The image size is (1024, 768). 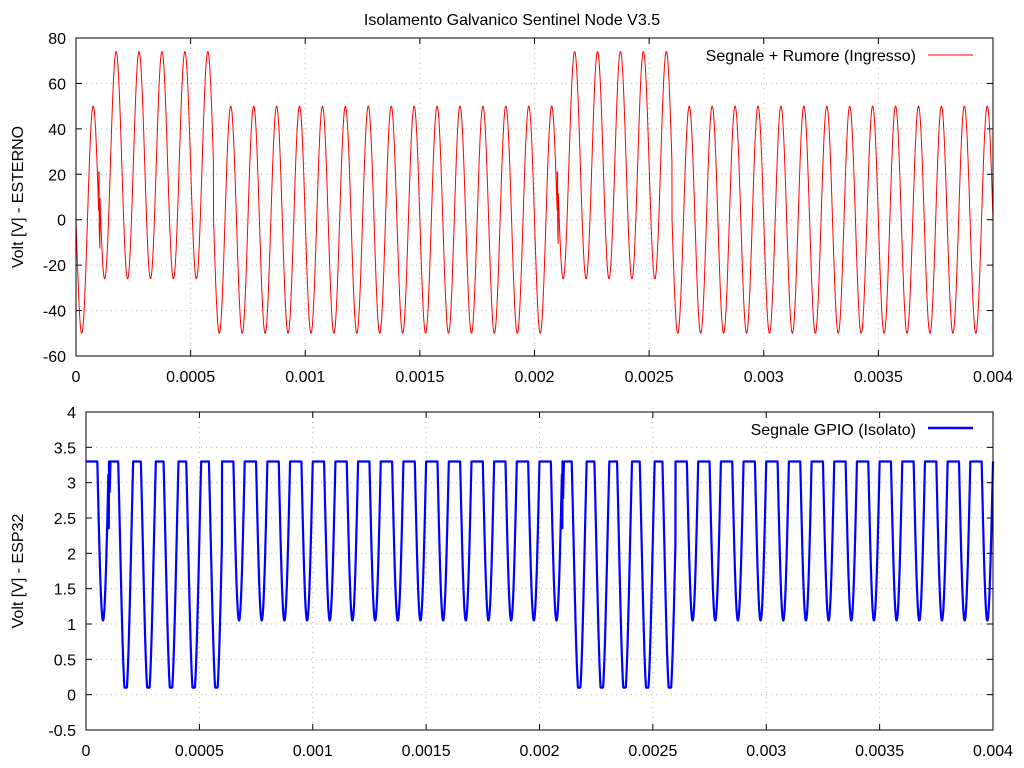 What do you see at coordinates (65, 660) in the screenshot?
I see `y-tick-label: 0.5` at bounding box center [65, 660].